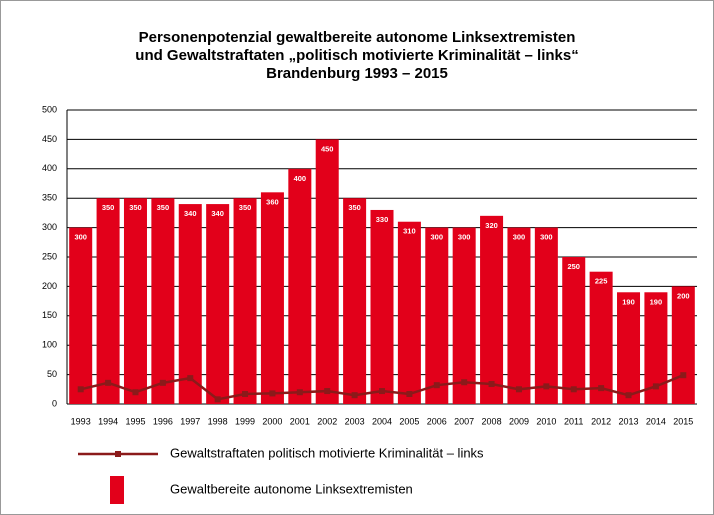  Describe the element at coordinates (49, 198) in the screenshot. I see `y-tick-label: 350` at that location.